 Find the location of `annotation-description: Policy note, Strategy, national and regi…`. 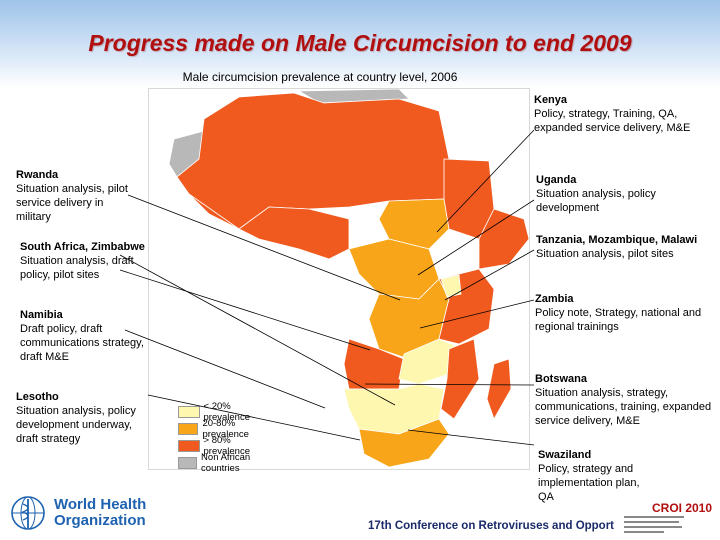

annotation-description: Policy note, Strategy, national and regi… is located at coordinates (618, 320).